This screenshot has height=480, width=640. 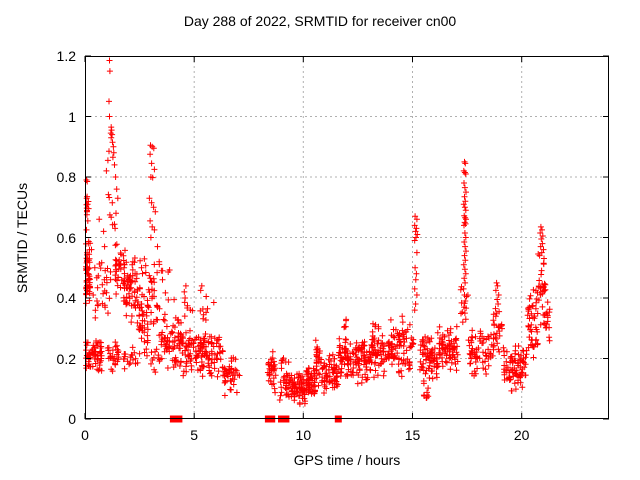 What do you see at coordinates (66, 56) in the screenshot?
I see `y-tick-label-1.2: 1.2` at bounding box center [66, 56].